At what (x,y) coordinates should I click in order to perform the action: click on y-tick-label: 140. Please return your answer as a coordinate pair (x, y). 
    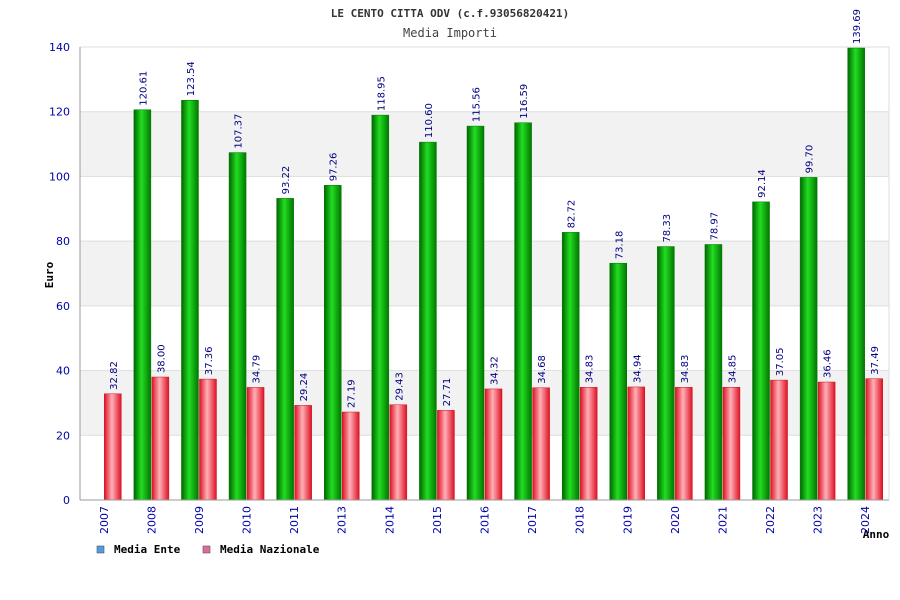
    Looking at the image, I should click on (59, 47).